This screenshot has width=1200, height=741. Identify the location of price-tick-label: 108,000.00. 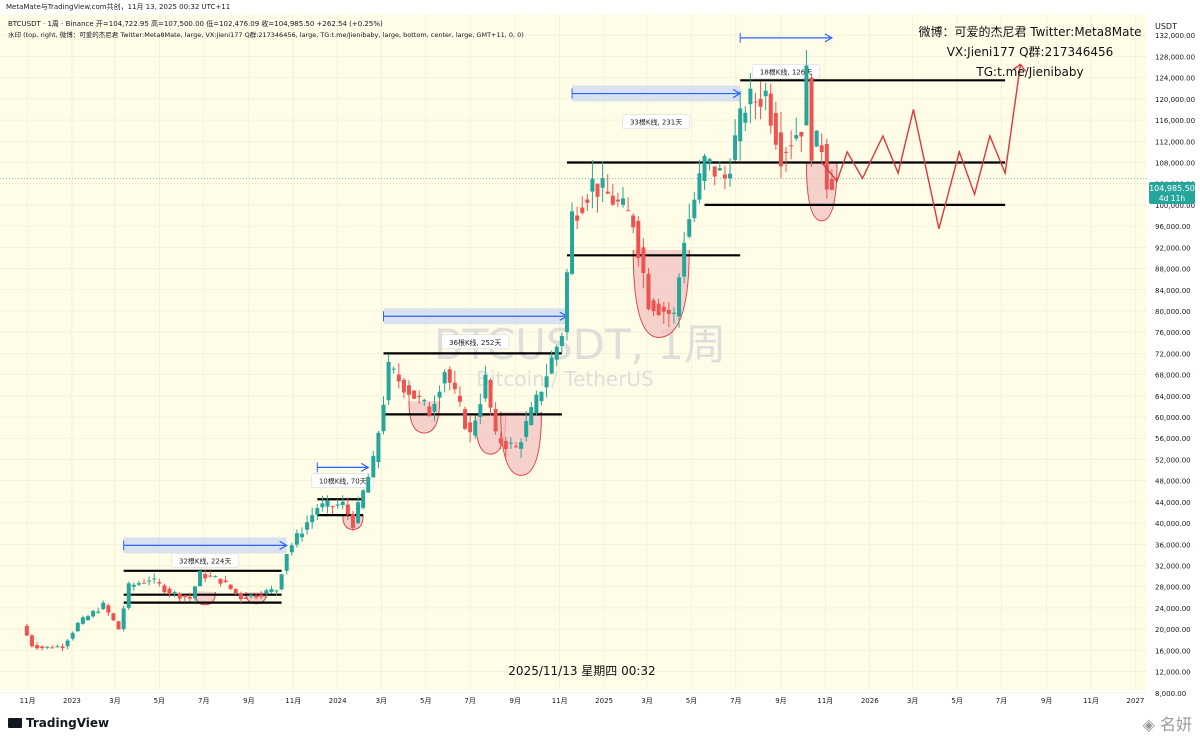
(1175, 163).